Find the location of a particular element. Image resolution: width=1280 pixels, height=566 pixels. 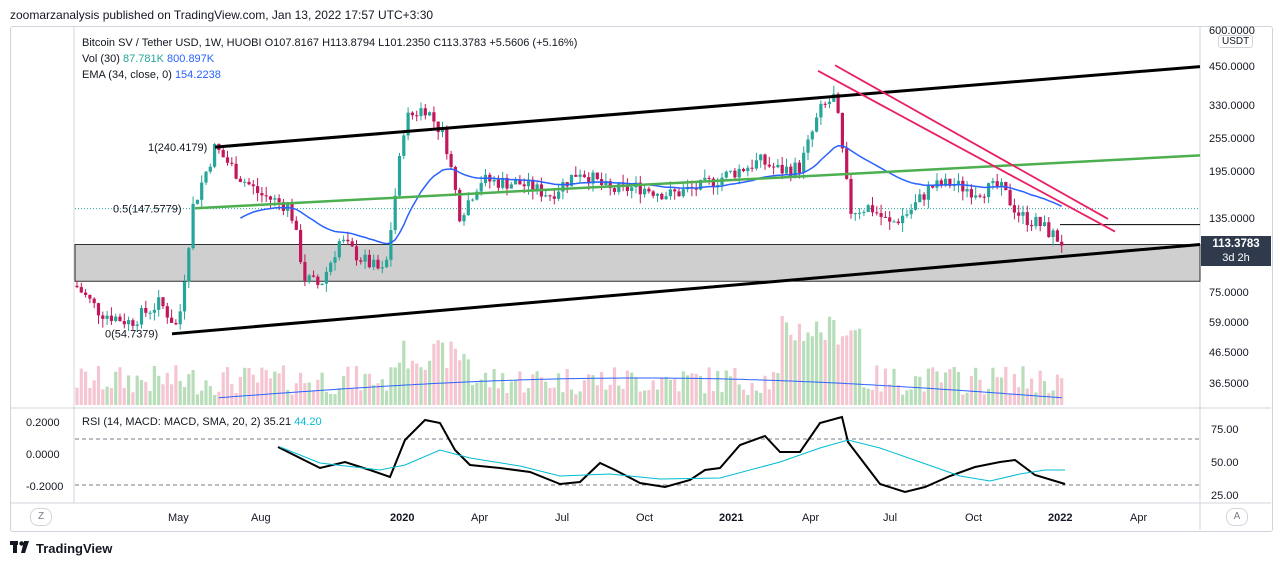

currency-badge: USDT is located at coordinates (1236, 41).